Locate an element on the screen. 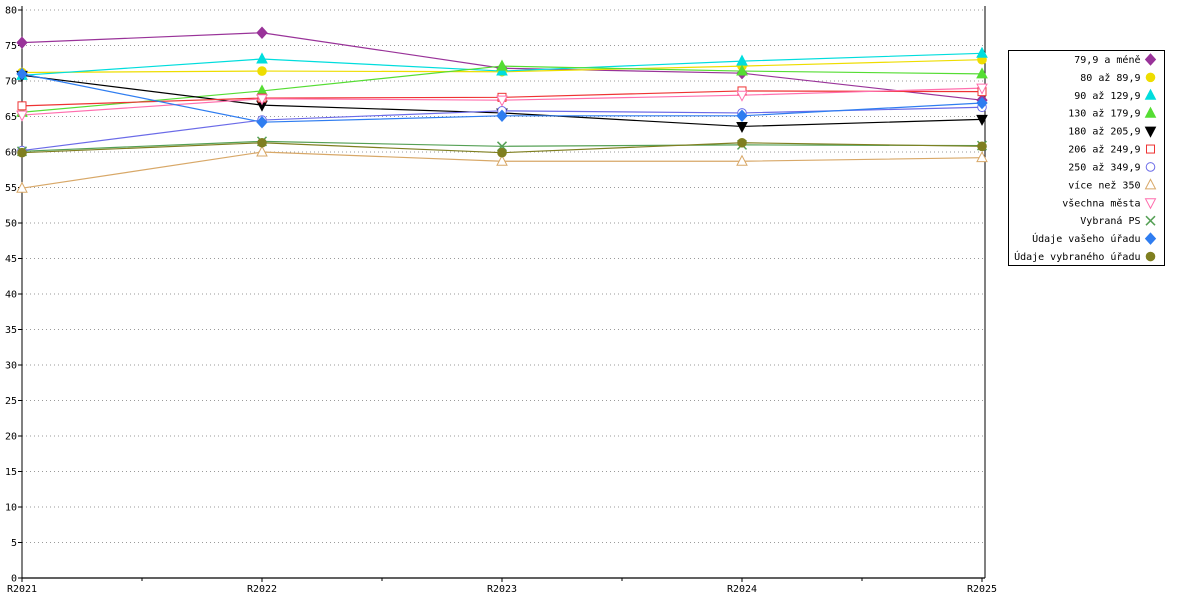 The image size is (1200, 600). legend-label: všechna města is located at coordinates (1101, 203).